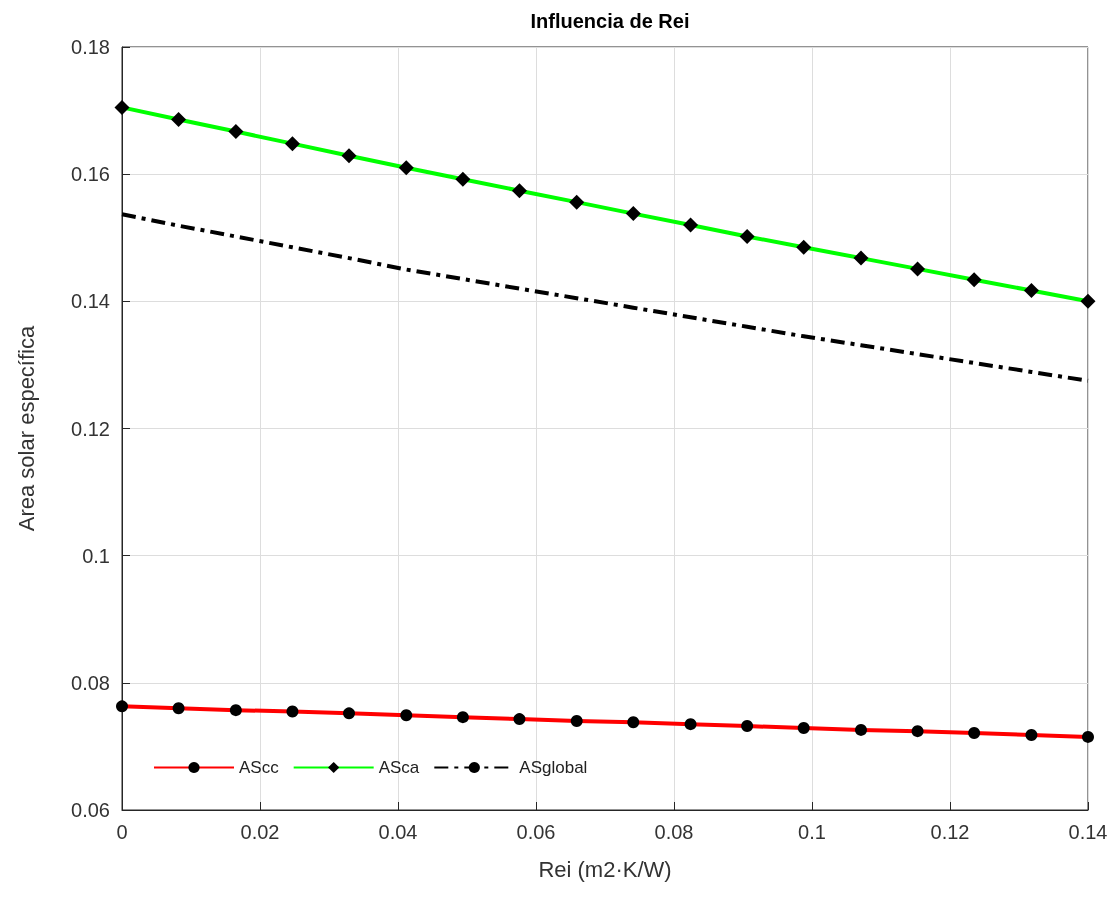  Describe the element at coordinates (674, 832) in the screenshot. I see `x-tick-label: 0.08` at that location.